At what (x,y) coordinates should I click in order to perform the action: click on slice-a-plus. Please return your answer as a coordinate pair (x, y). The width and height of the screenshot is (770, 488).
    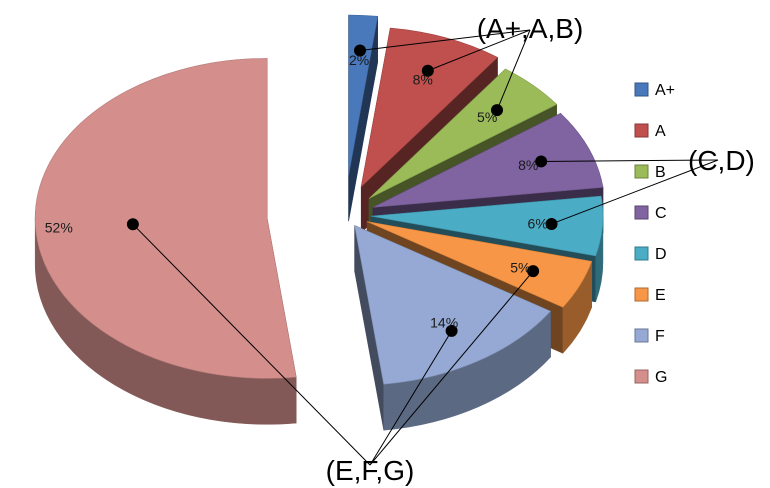
    Looking at the image, I should click on (363, 118).